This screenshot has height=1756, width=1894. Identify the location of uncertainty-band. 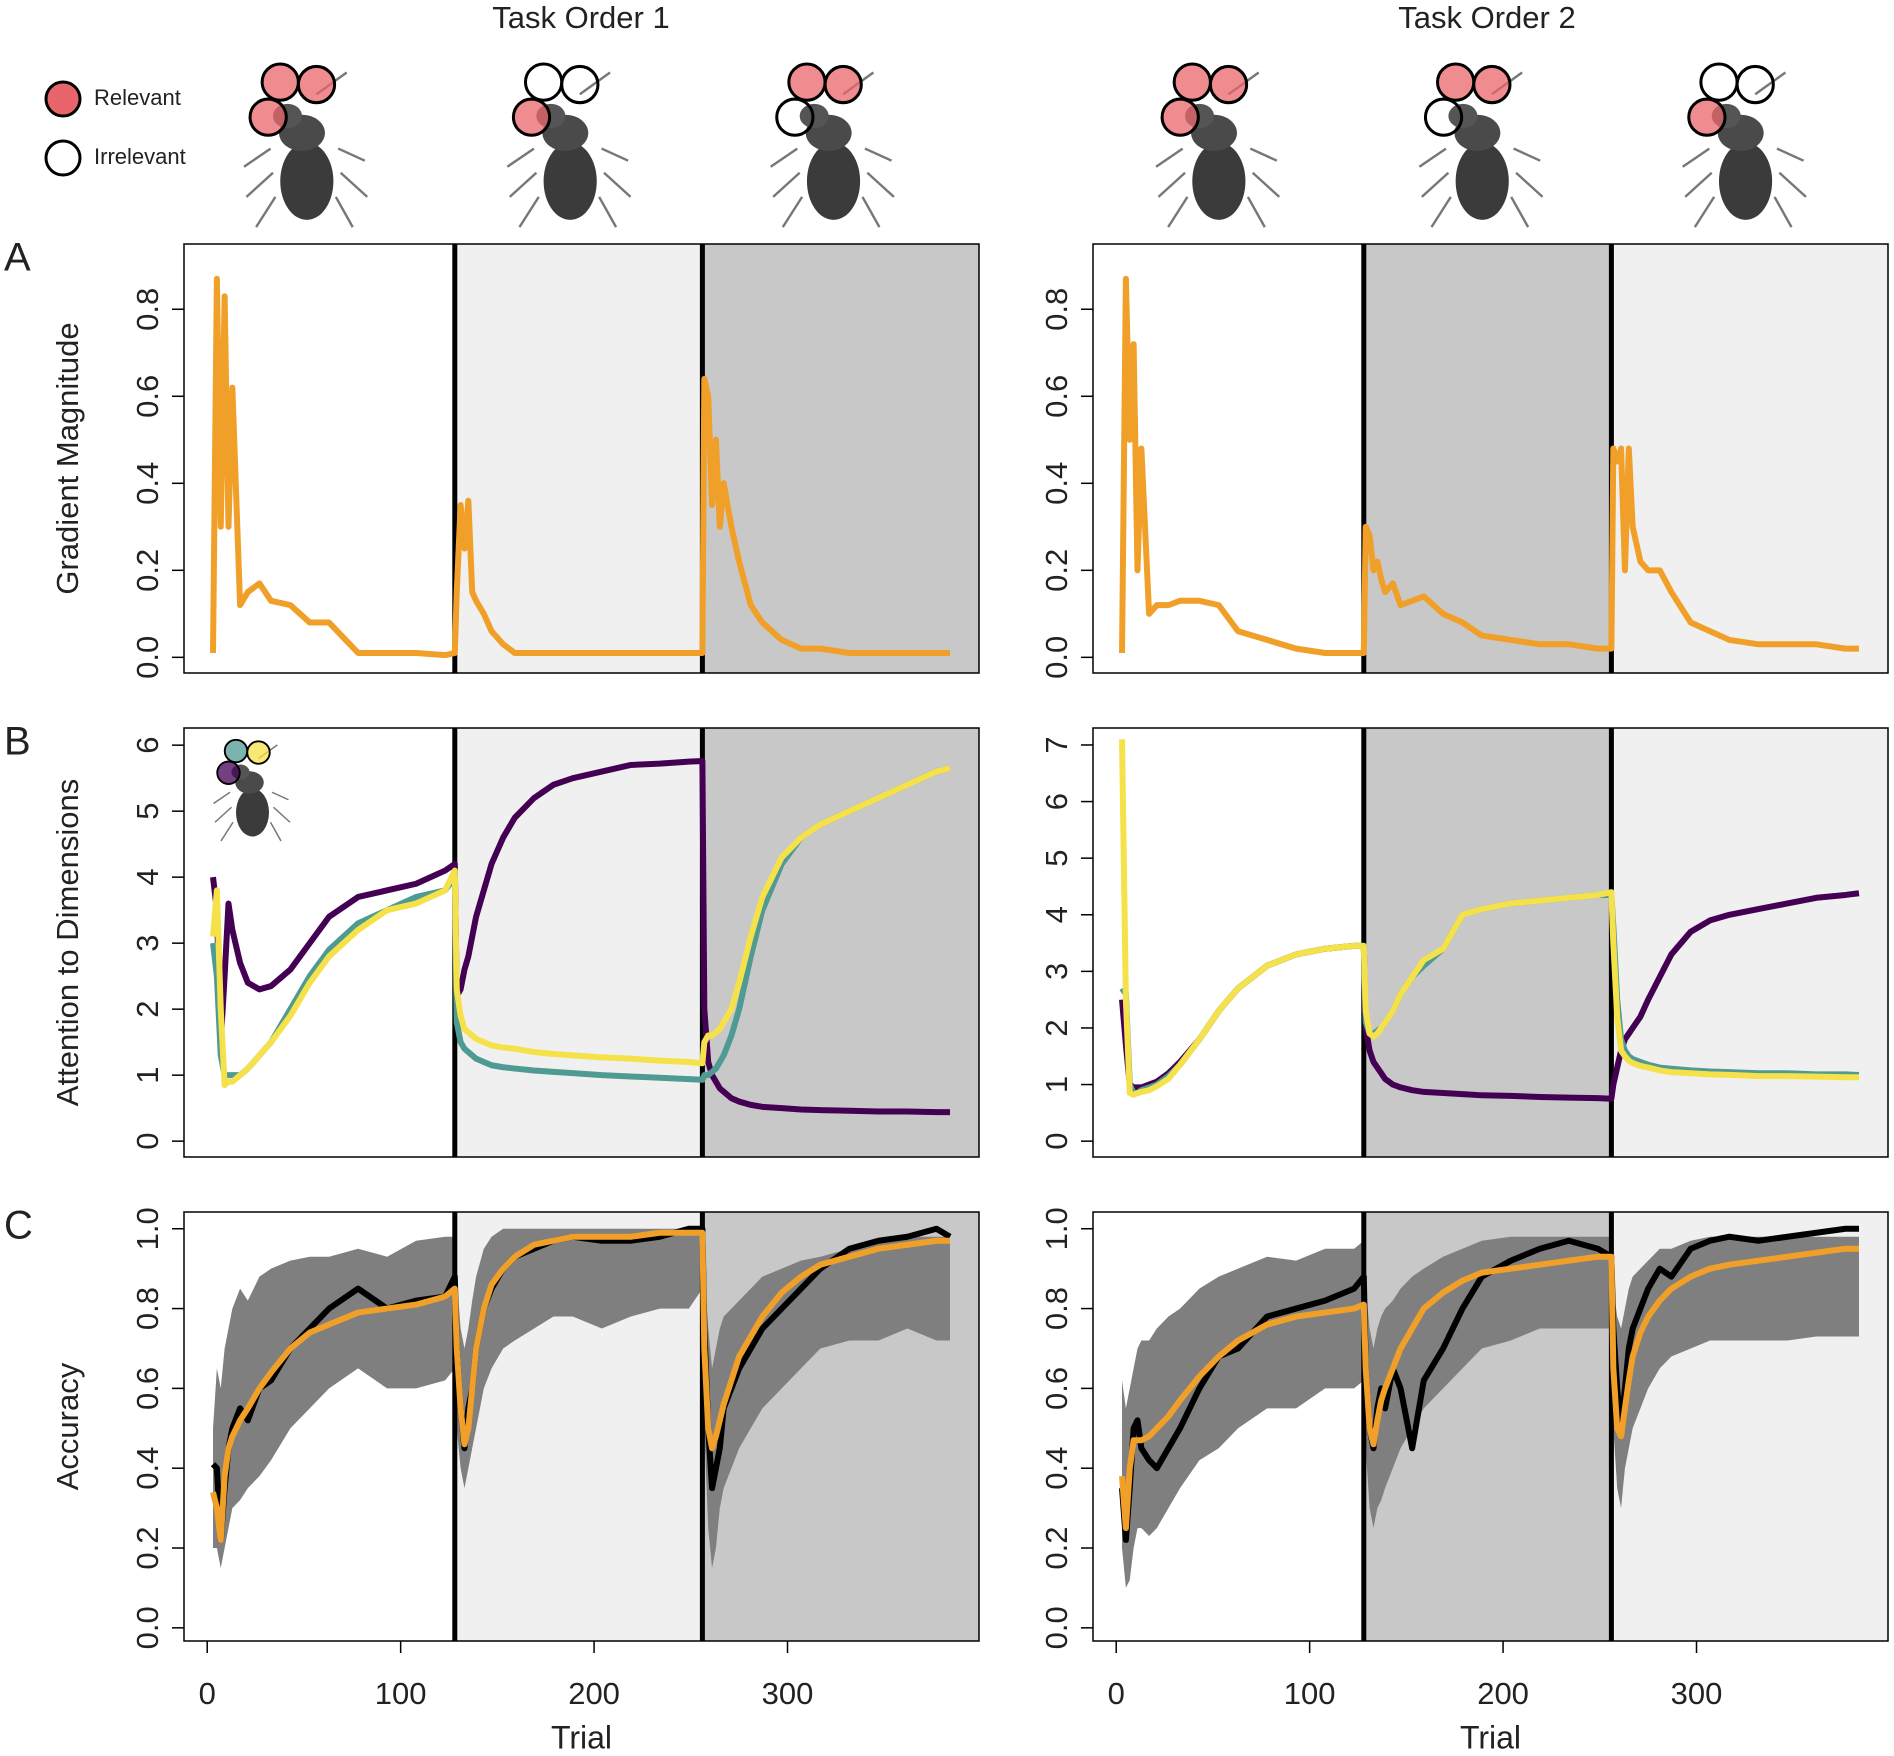
(1490, 1412).